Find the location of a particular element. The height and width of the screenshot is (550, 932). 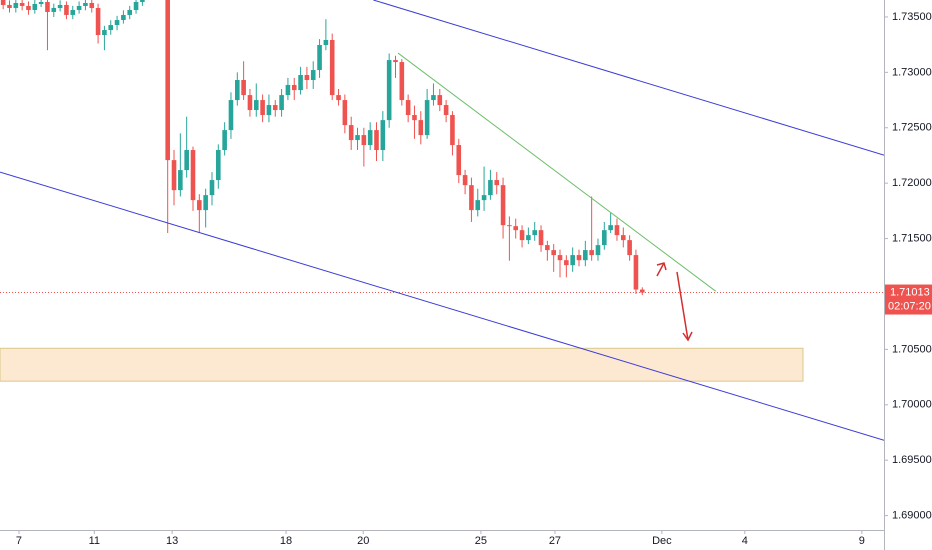

y-tick-label: 1.73000 is located at coordinates (912, 72).